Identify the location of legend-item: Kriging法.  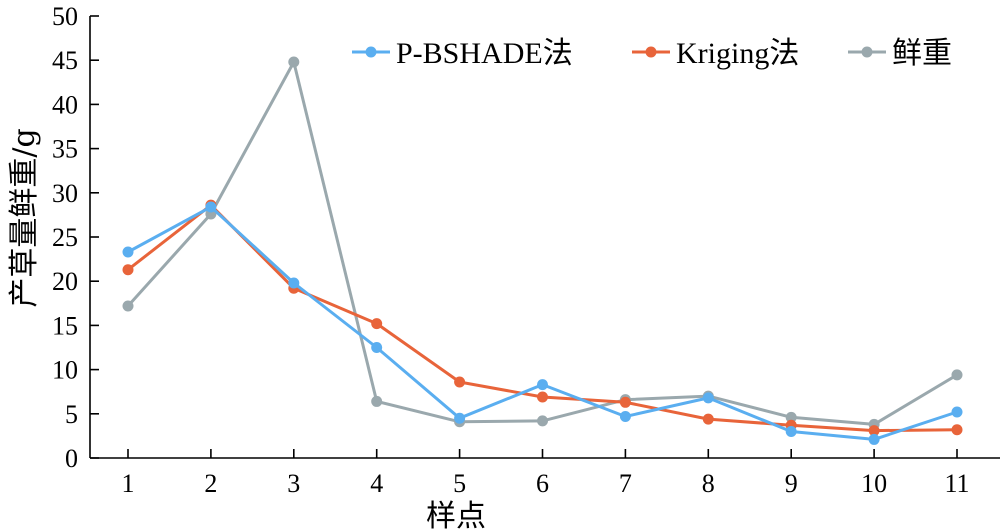
(715, 53).